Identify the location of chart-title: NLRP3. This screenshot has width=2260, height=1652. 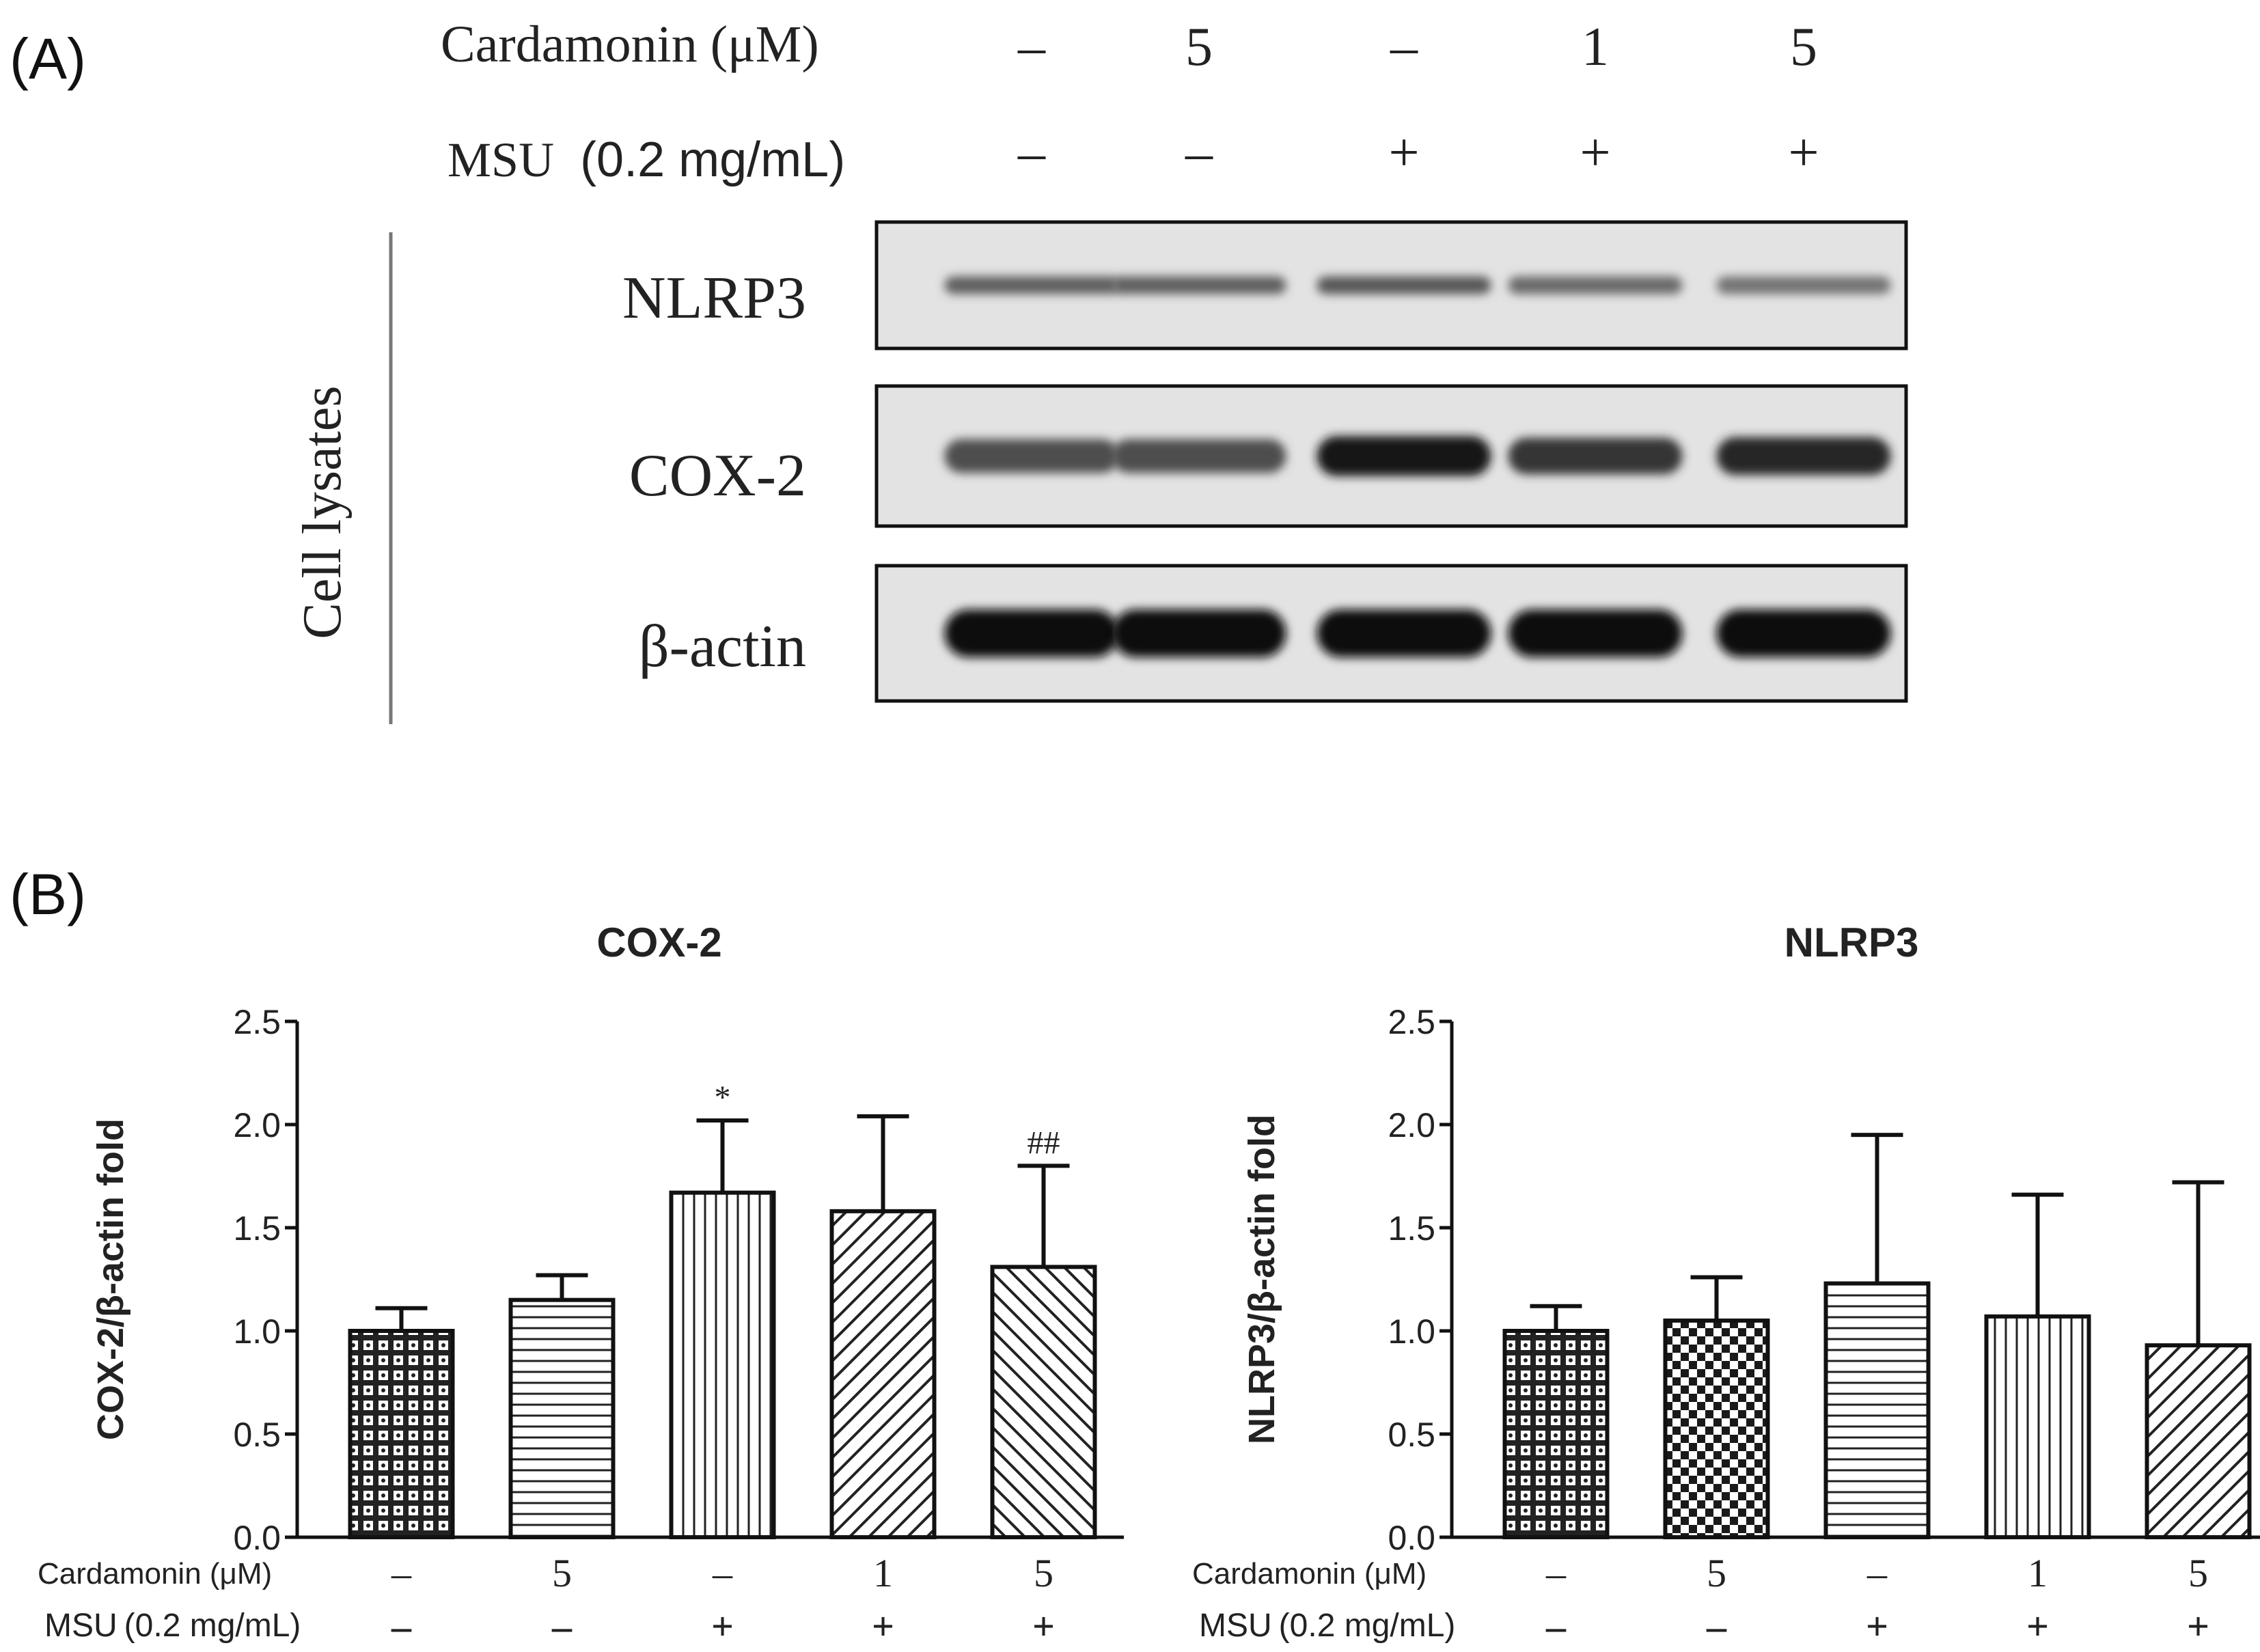
(1851, 942).